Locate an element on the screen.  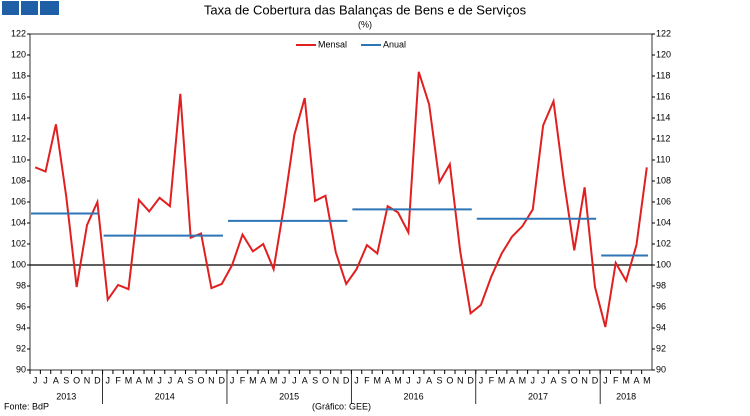
y-tick-label: 102 is located at coordinates (18, 243).